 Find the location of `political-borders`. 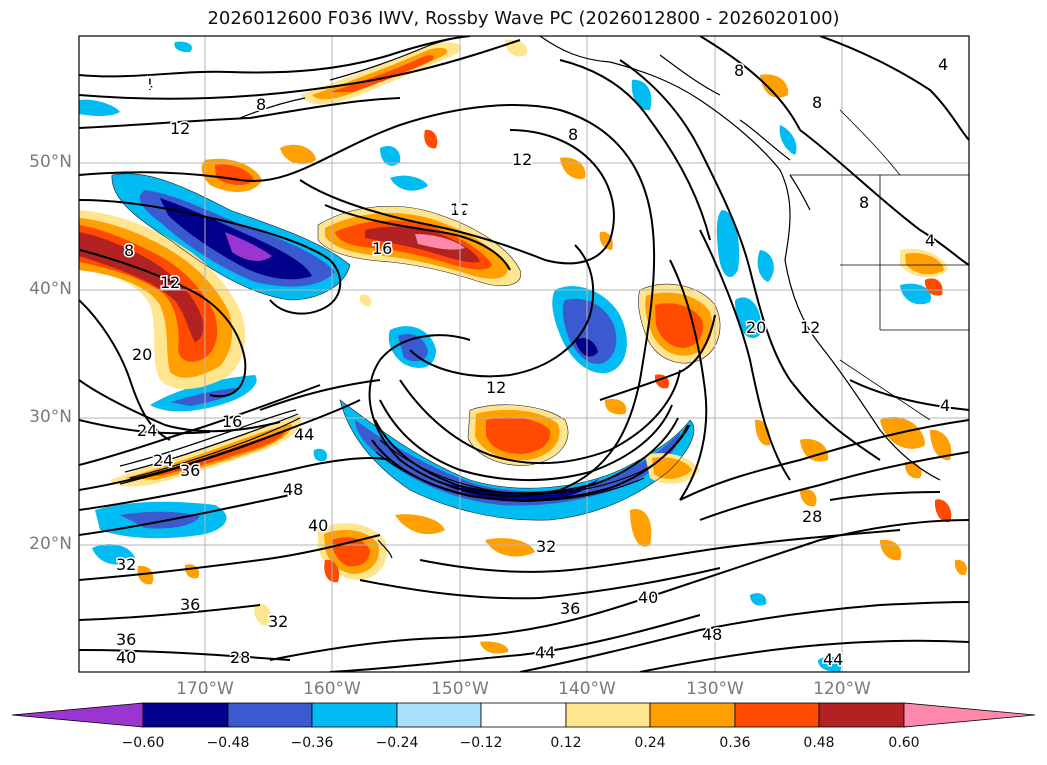

political-borders is located at coordinates (879, 265).